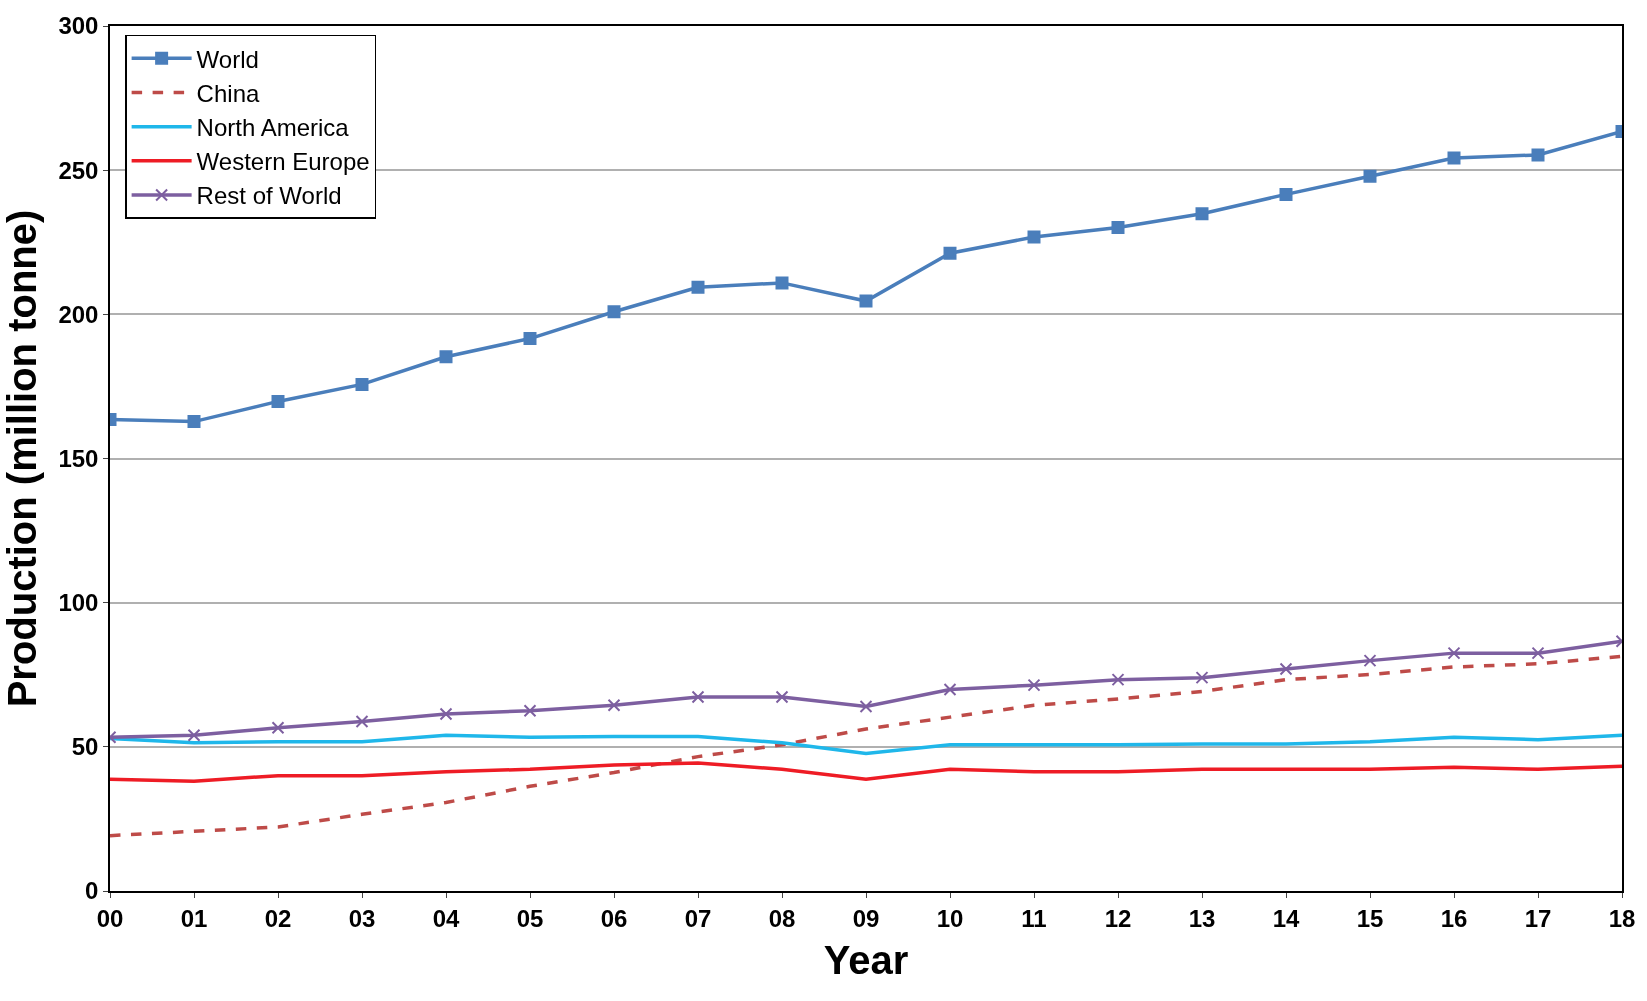 The height and width of the screenshot is (1001, 1647). Describe the element at coordinates (698, 918) in the screenshot. I see `x-tick-label: 07` at that location.